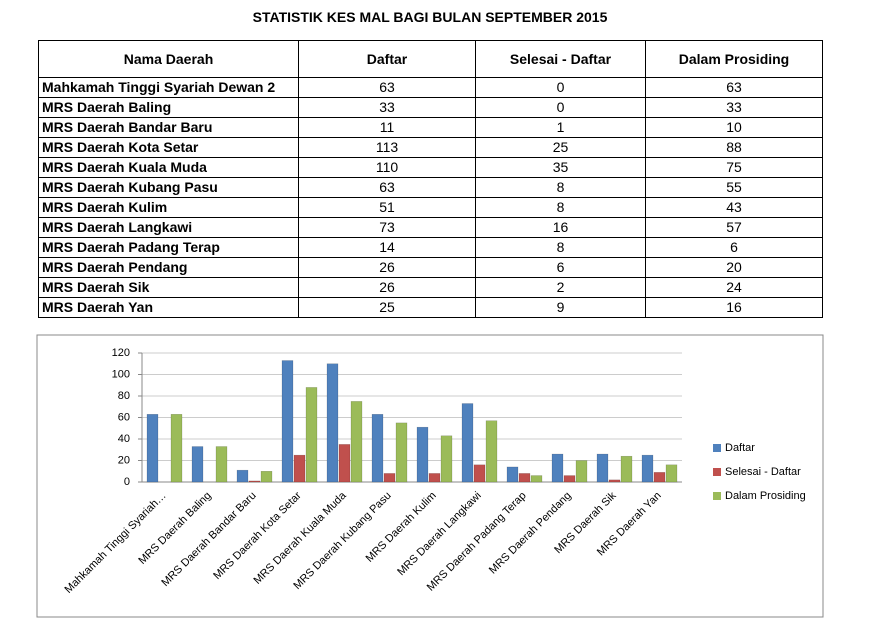  What do you see at coordinates (168, 59) in the screenshot?
I see `header-cell: Nama Daerah` at bounding box center [168, 59].